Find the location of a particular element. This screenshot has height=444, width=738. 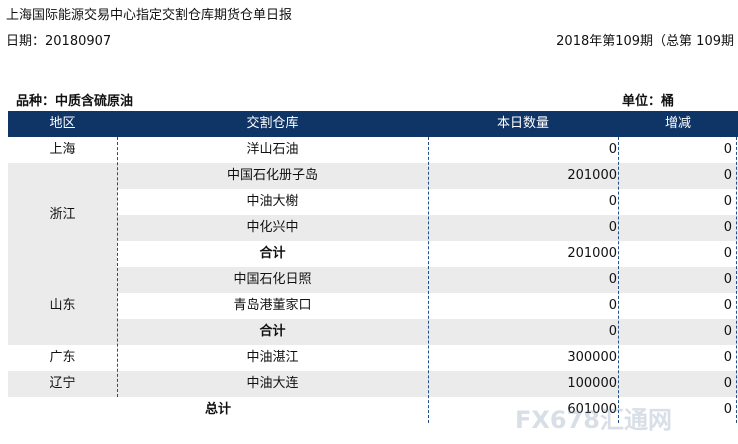

warehouse: 中国石化册子岛 is located at coordinates (272, 176).